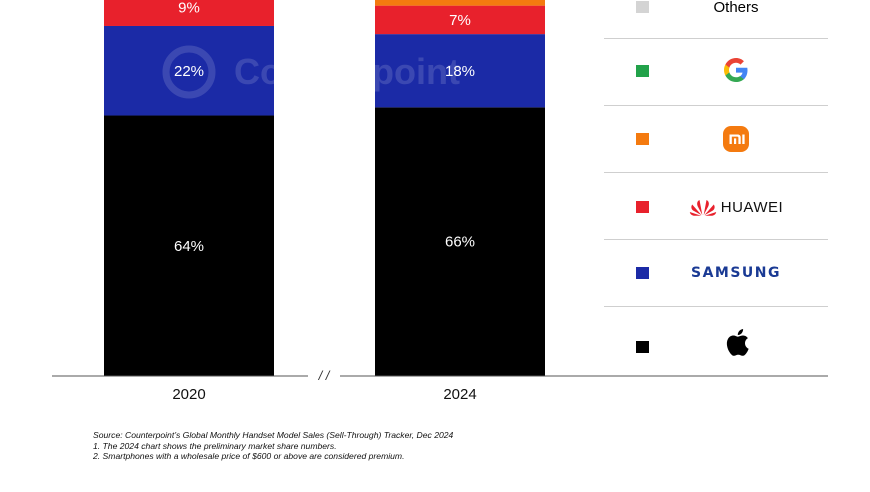 The image size is (870, 492). I want to click on data-label-samsung-2024: 18%, so click(460, 71).